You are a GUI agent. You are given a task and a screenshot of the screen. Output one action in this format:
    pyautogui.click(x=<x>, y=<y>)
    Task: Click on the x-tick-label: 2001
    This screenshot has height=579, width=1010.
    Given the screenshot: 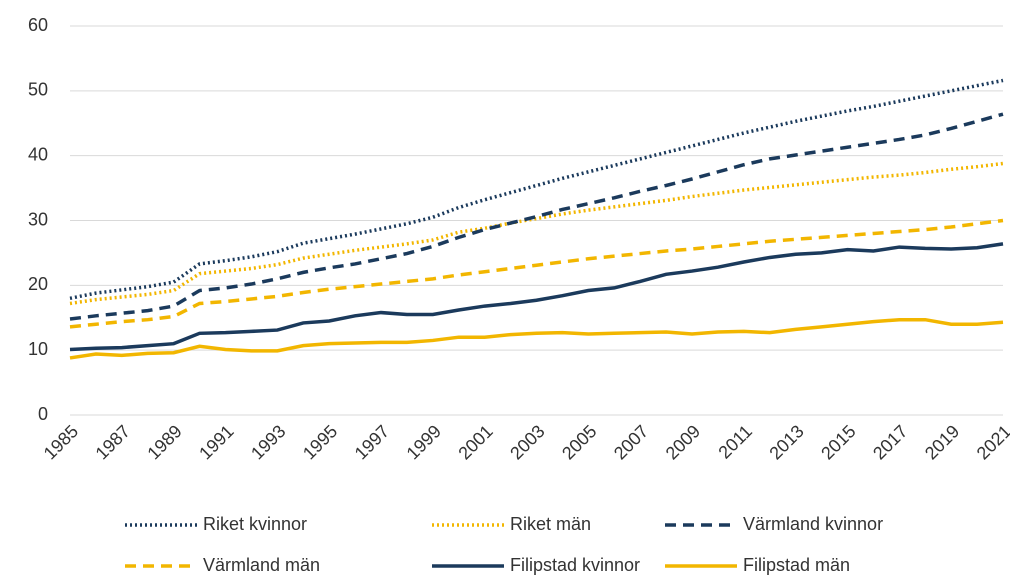 What is the action you would take?
    pyautogui.click(x=475, y=442)
    